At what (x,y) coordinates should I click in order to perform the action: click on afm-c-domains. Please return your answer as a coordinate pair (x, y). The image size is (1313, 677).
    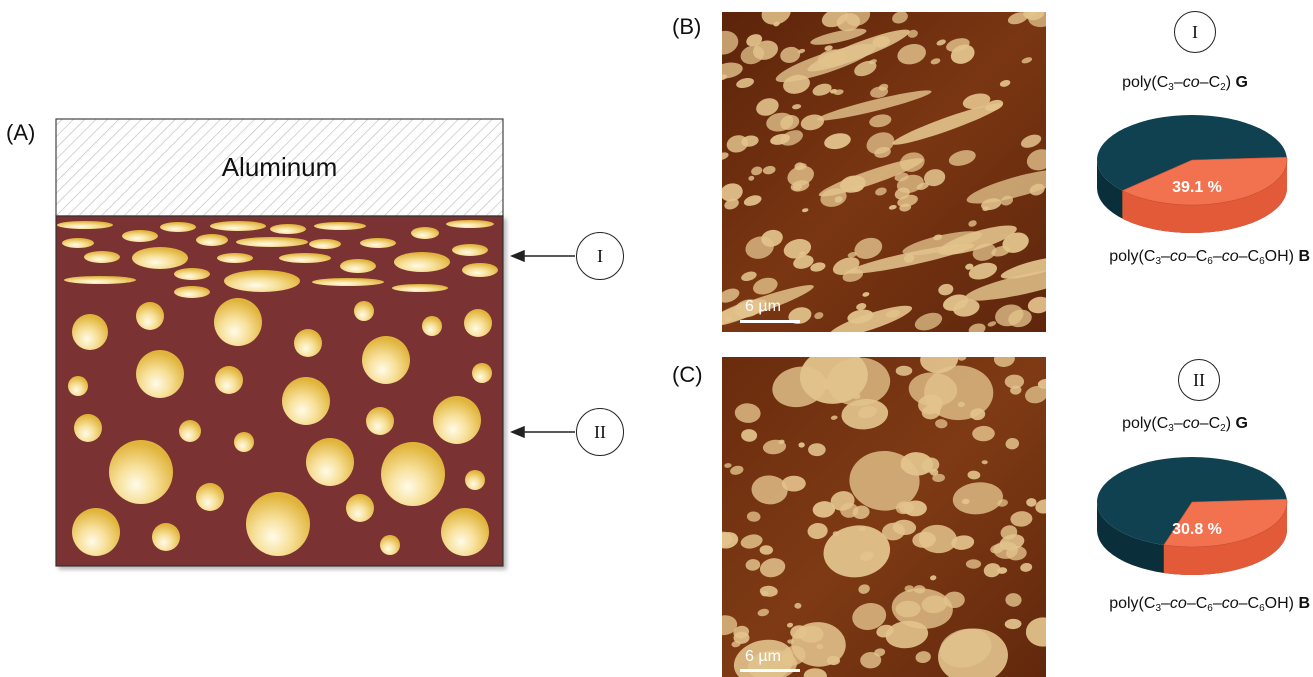
    Looking at the image, I should click on (884, 517).